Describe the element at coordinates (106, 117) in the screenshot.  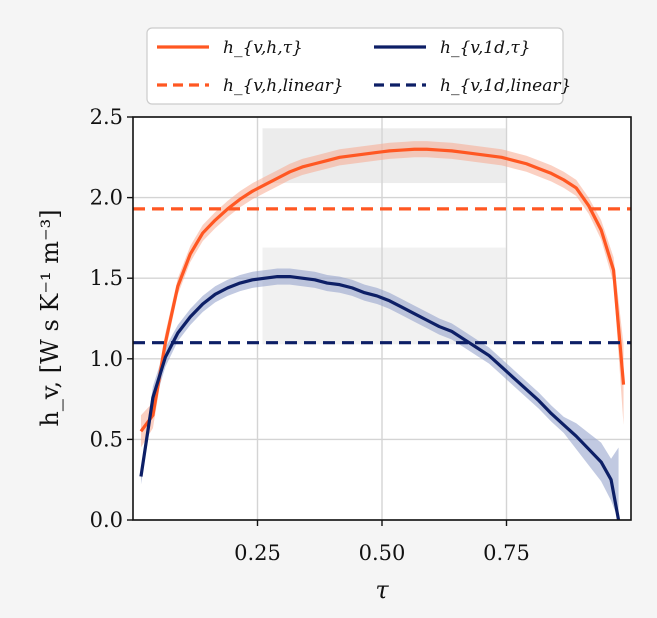
I see `y-tick-label-5: 2.5` at that location.